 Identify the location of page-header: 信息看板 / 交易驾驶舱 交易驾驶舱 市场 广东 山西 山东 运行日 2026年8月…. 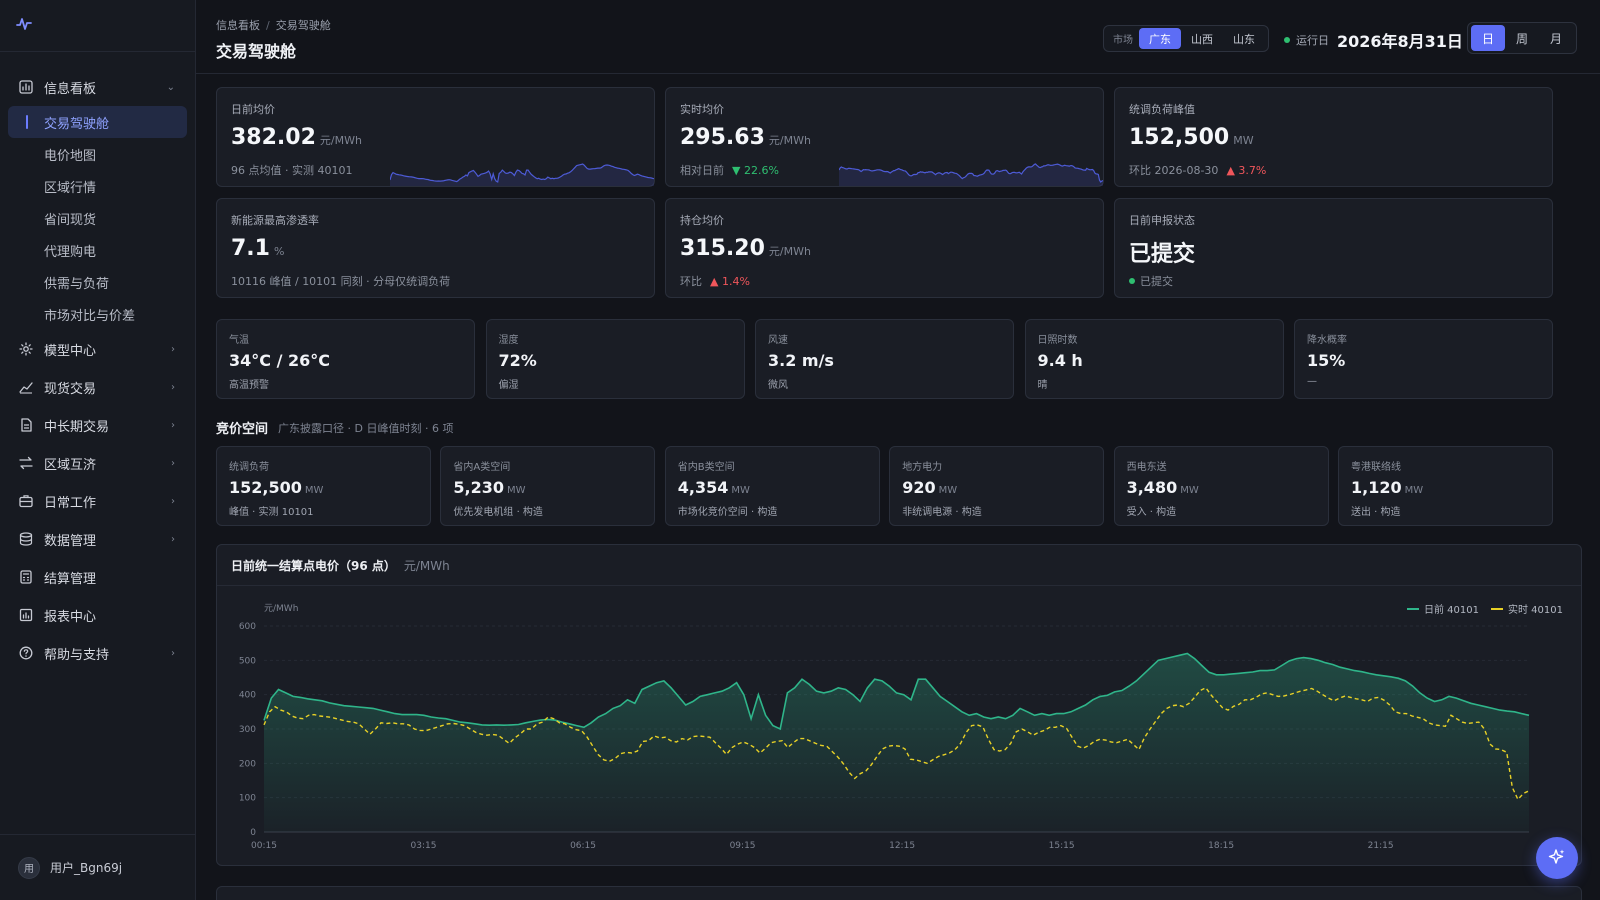
(898, 37).